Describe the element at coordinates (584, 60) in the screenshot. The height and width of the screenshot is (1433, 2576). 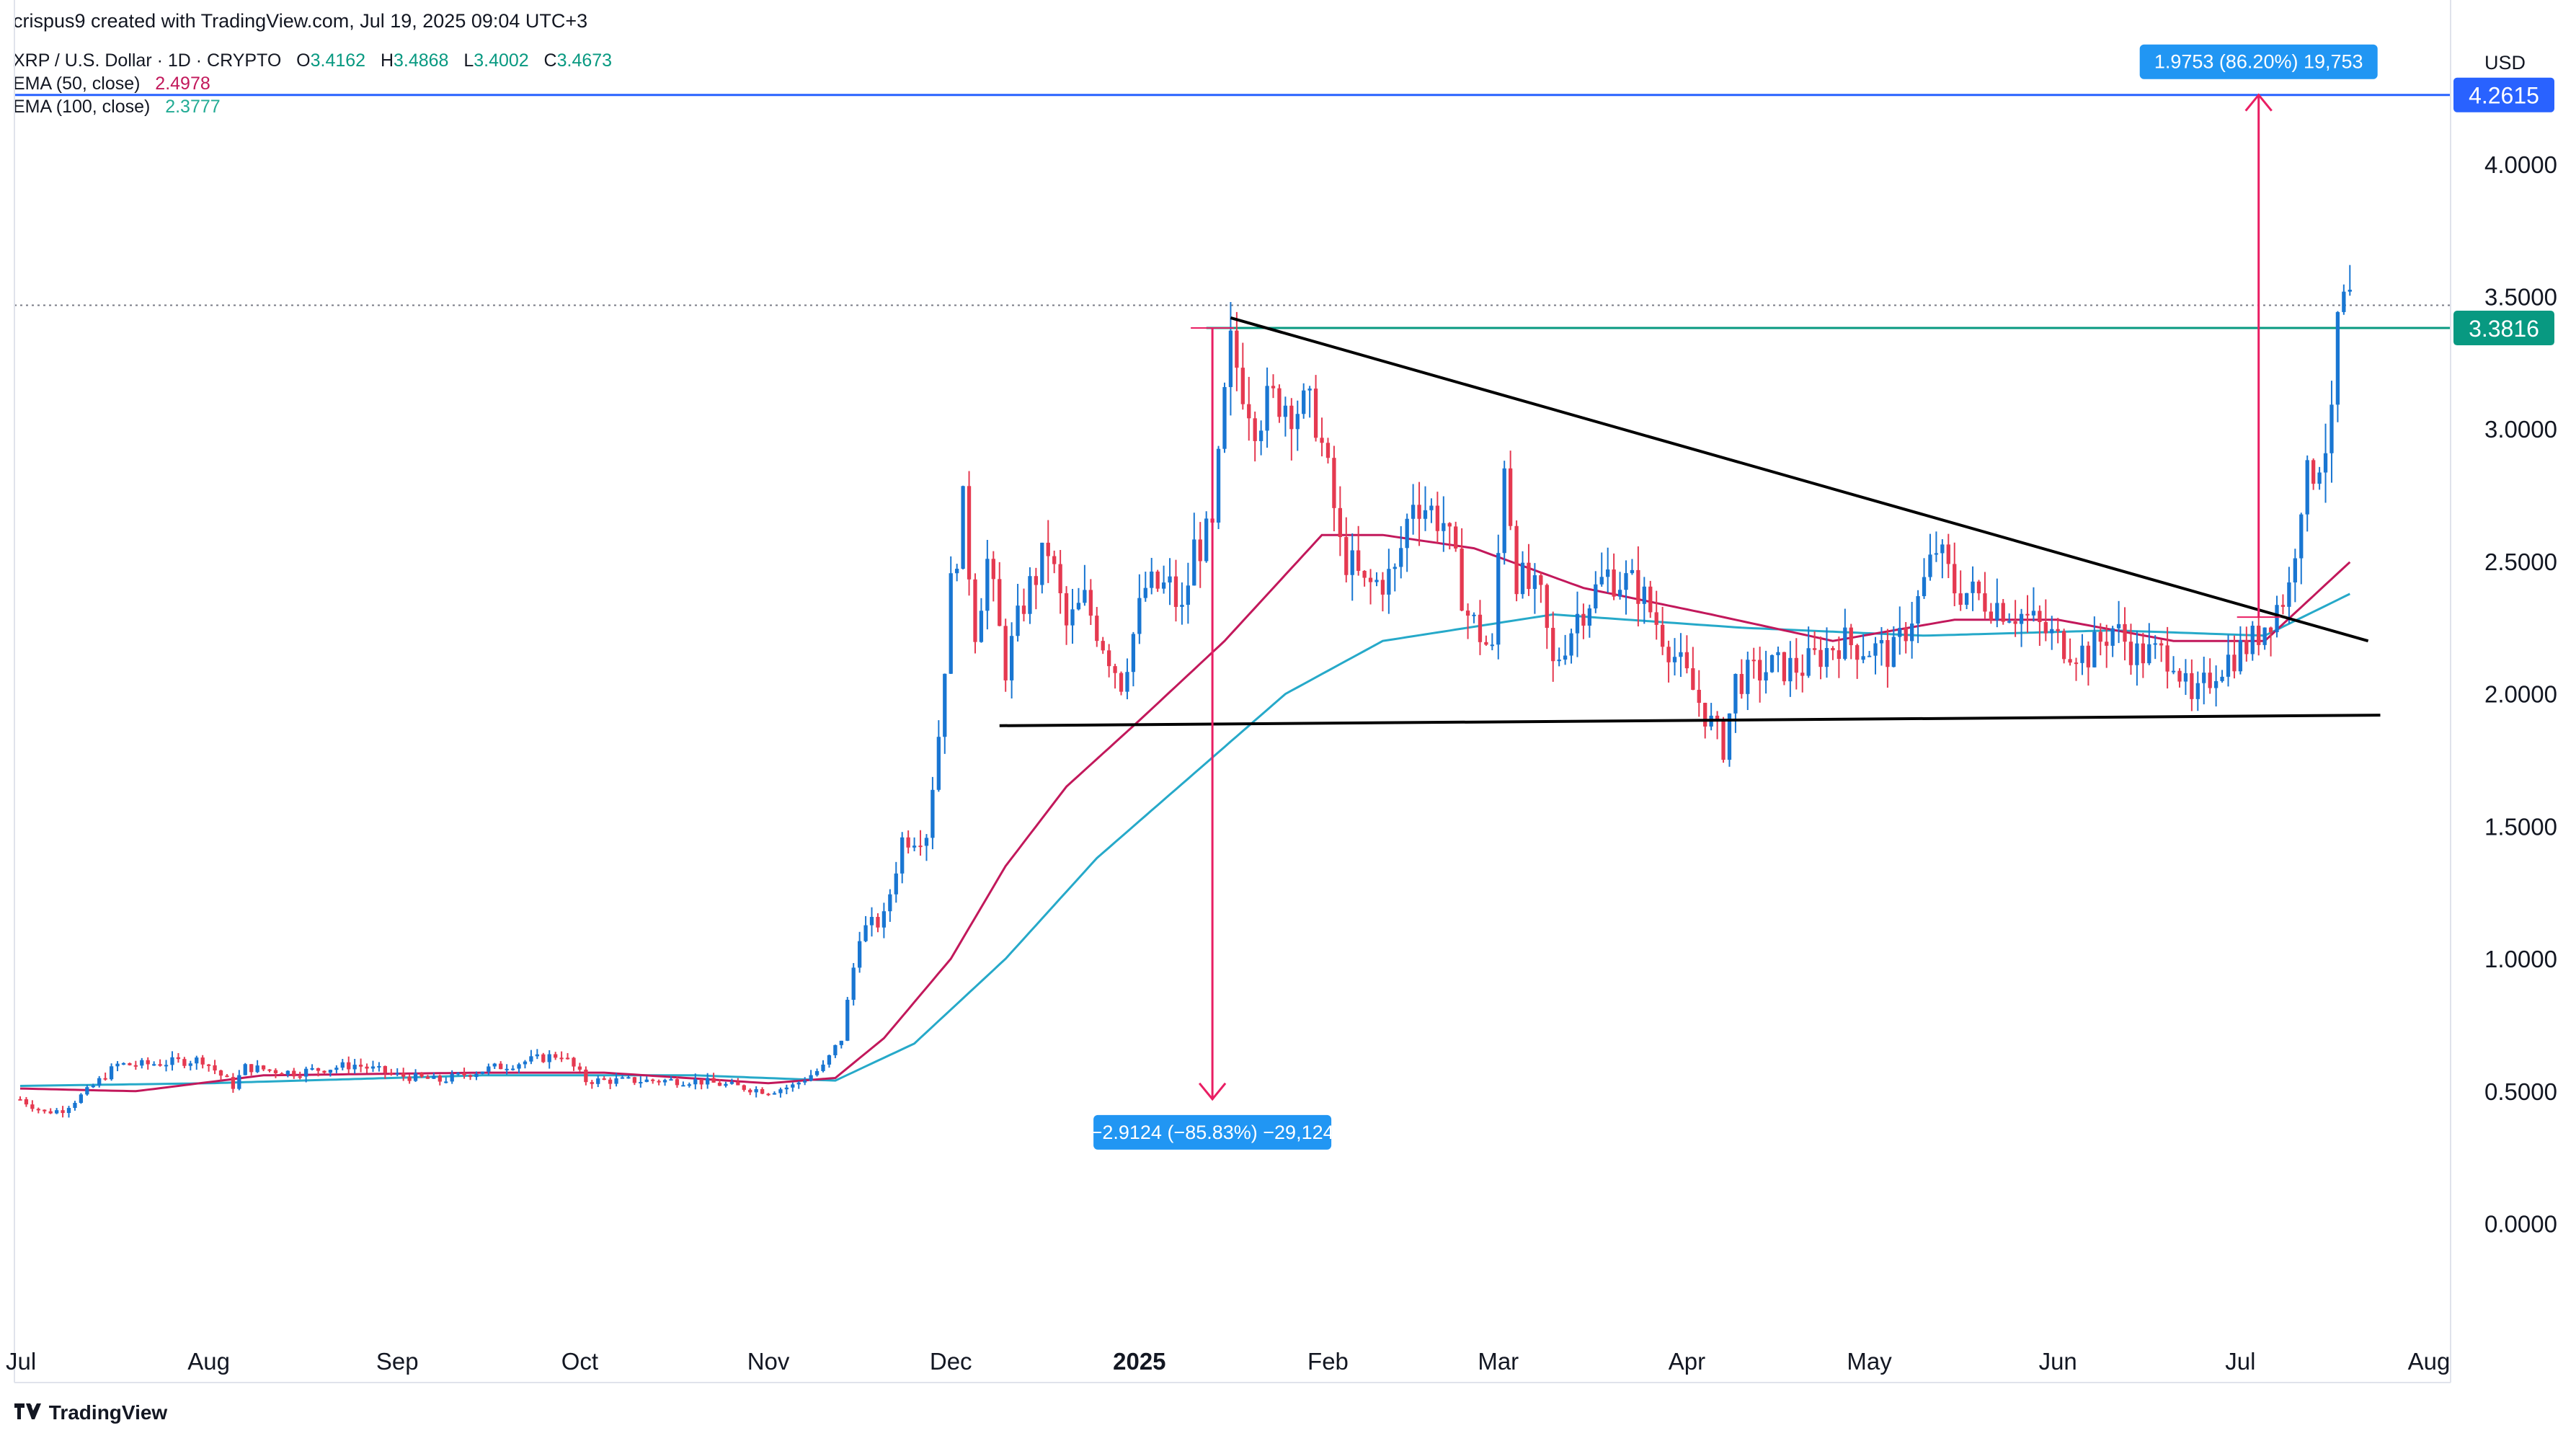
I see `ohlc-close: 3.4673` at that location.